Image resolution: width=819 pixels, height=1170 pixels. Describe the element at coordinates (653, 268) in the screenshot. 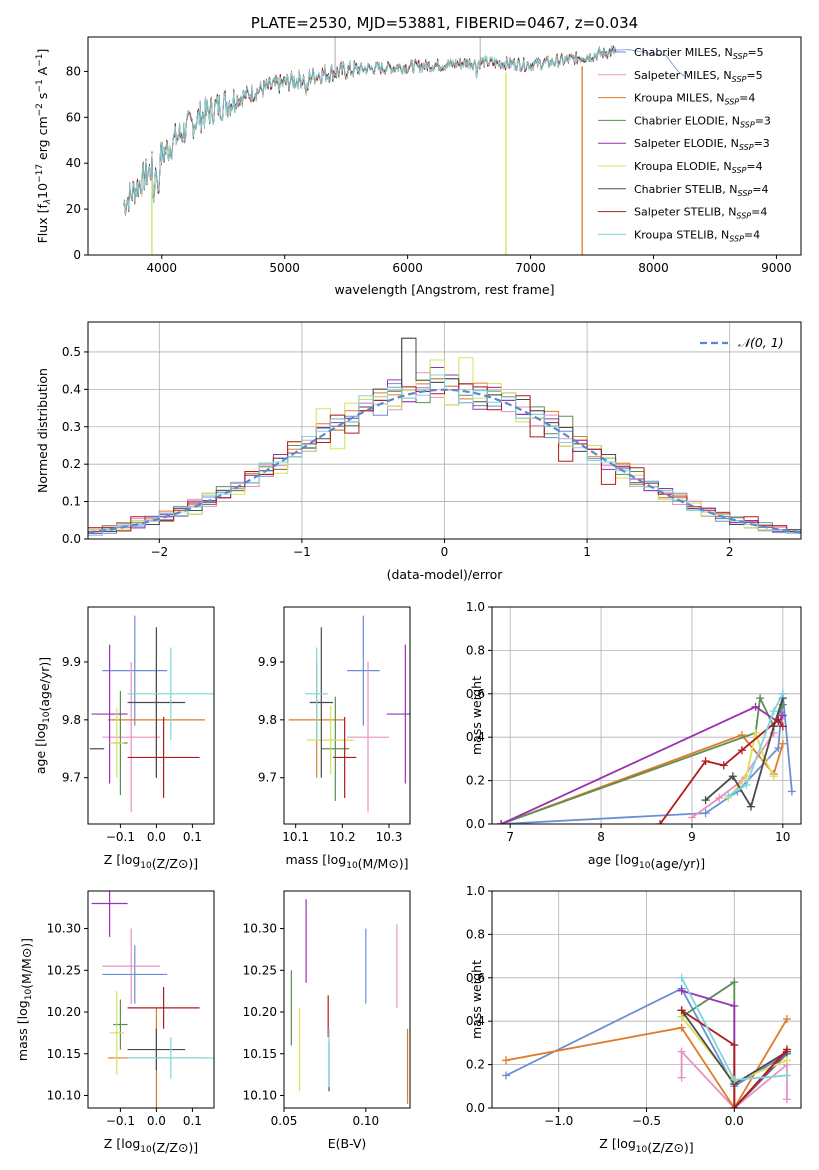

I see `x-tick-label: 8000` at that location.